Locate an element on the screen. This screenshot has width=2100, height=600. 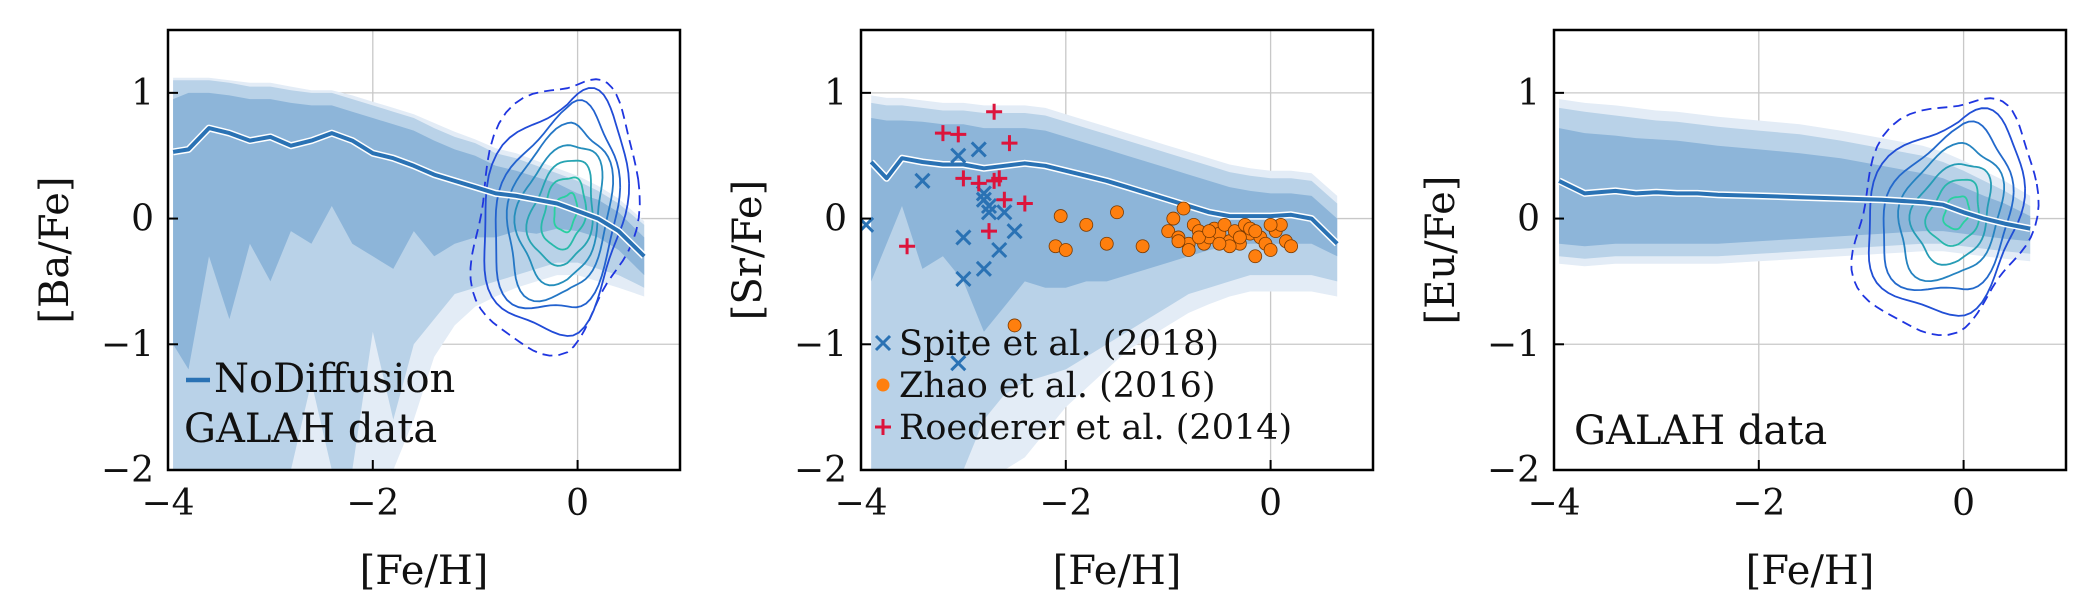
y-axis-label: [Eu/Fe] is located at coordinates (1441, 250).